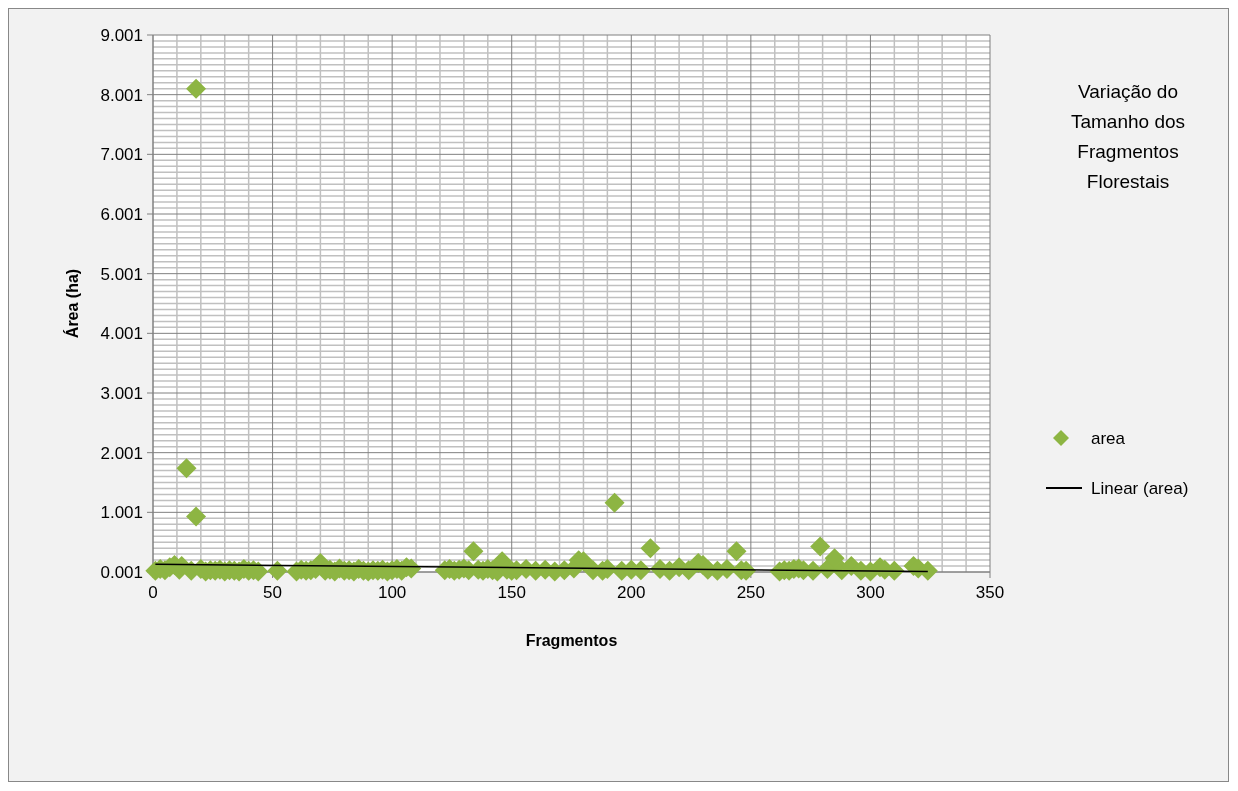 The height and width of the screenshot is (791, 1238). I want to click on x-tick-label: 350, so click(990, 592).